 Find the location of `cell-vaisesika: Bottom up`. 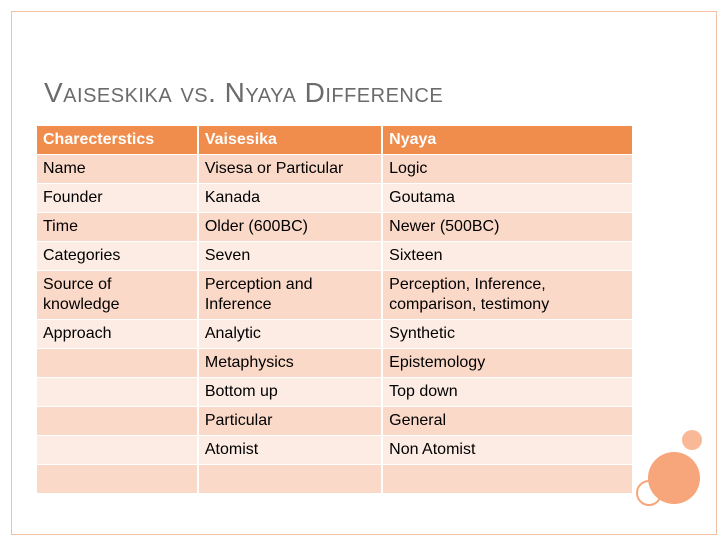

cell-vaisesika: Bottom up is located at coordinates (290, 392).